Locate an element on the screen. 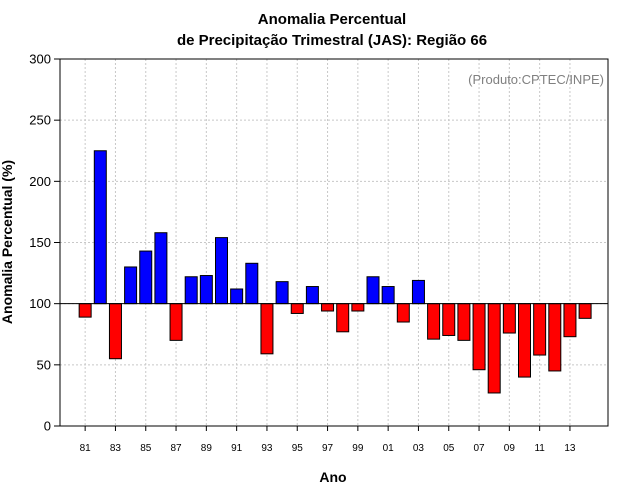 The height and width of the screenshot is (500, 640). x-tick-label-93: 93 is located at coordinates (267, 448).